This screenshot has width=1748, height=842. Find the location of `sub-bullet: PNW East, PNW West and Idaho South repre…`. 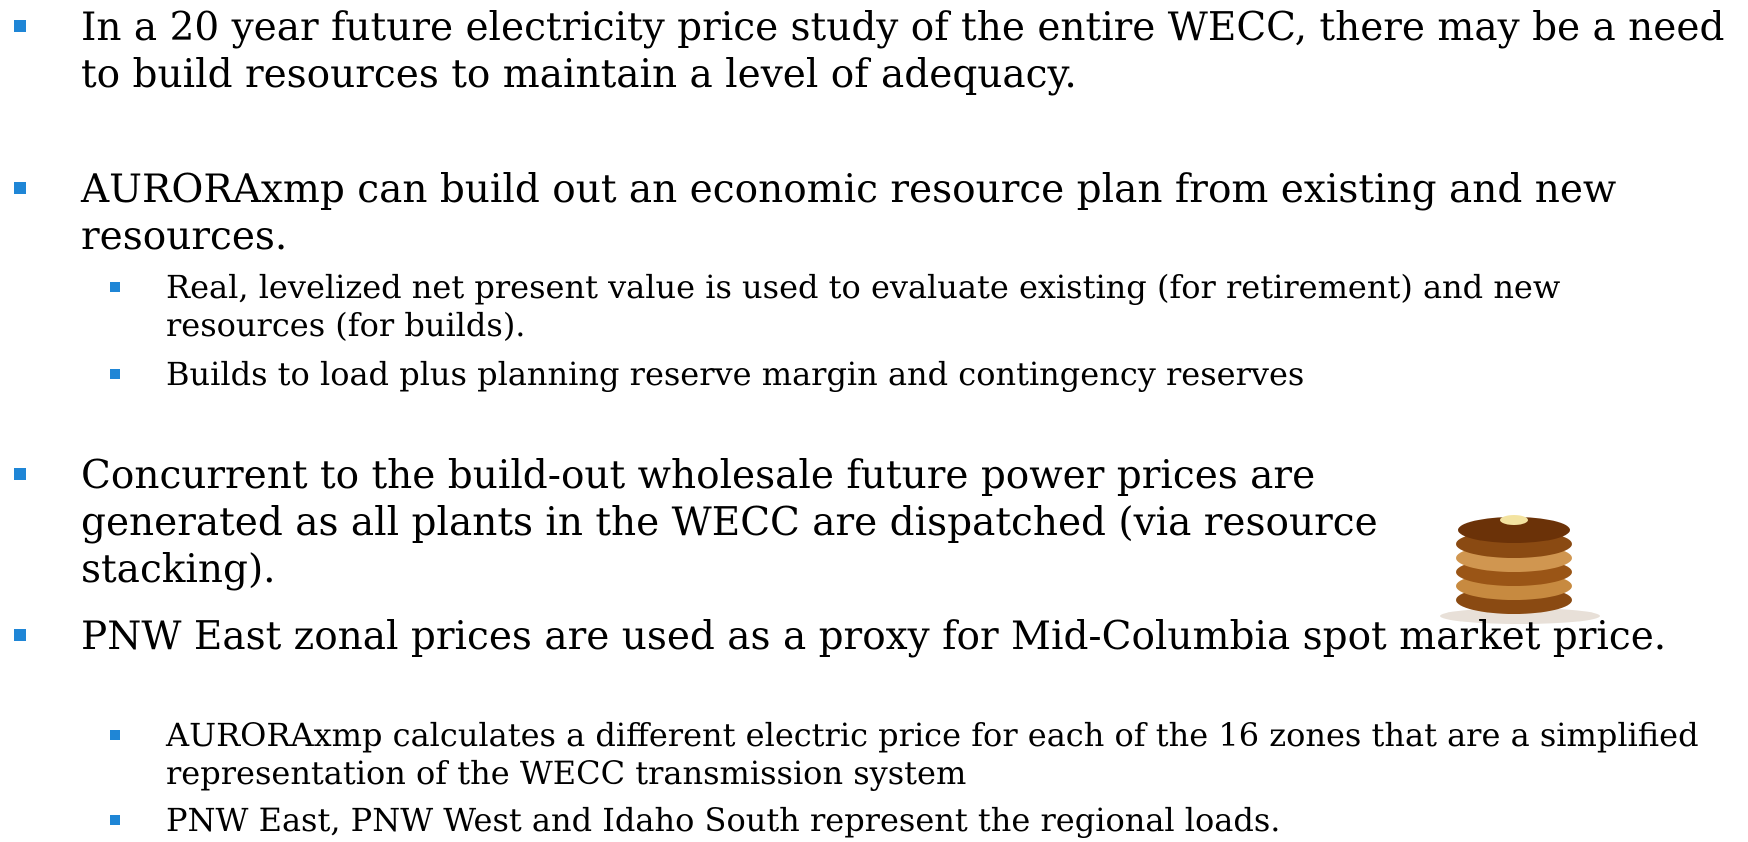

sub-bullet: PNW East, PNW West and Idaho South repre… is located at coordinates (918, 820).